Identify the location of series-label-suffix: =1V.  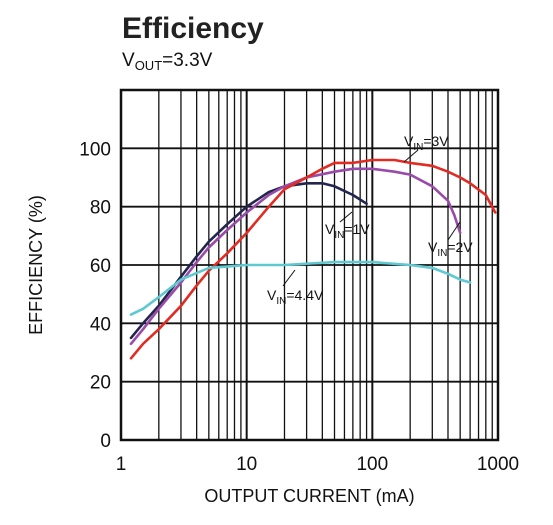
(357, 229).